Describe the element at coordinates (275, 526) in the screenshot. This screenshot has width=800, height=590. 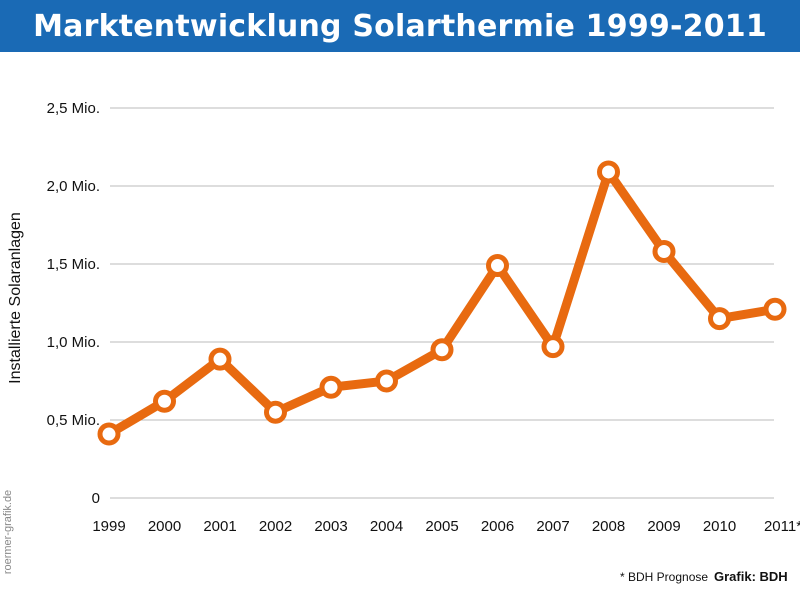
I see `x-tick-label: 2002` at that location.